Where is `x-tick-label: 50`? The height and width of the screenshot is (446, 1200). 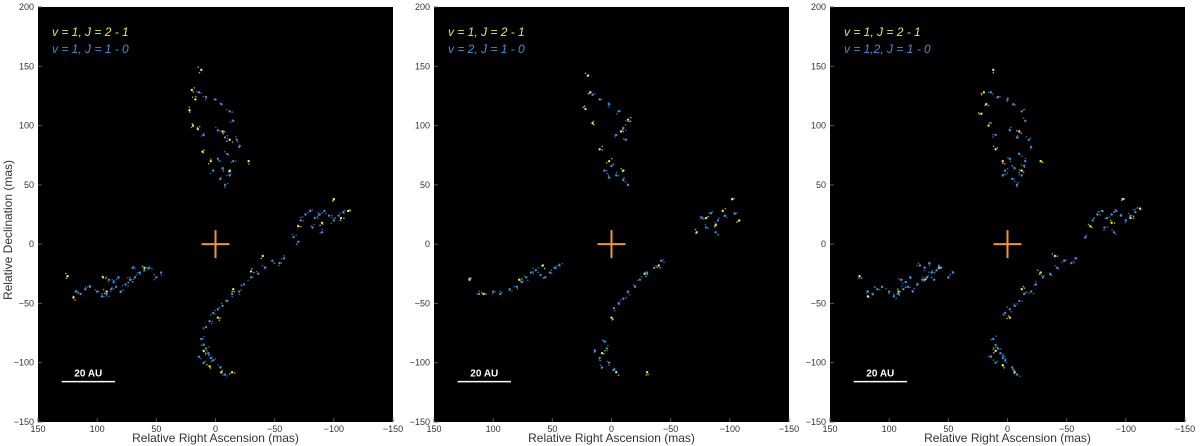
x-tick-label: 50 is located at coordinates (156, 429).